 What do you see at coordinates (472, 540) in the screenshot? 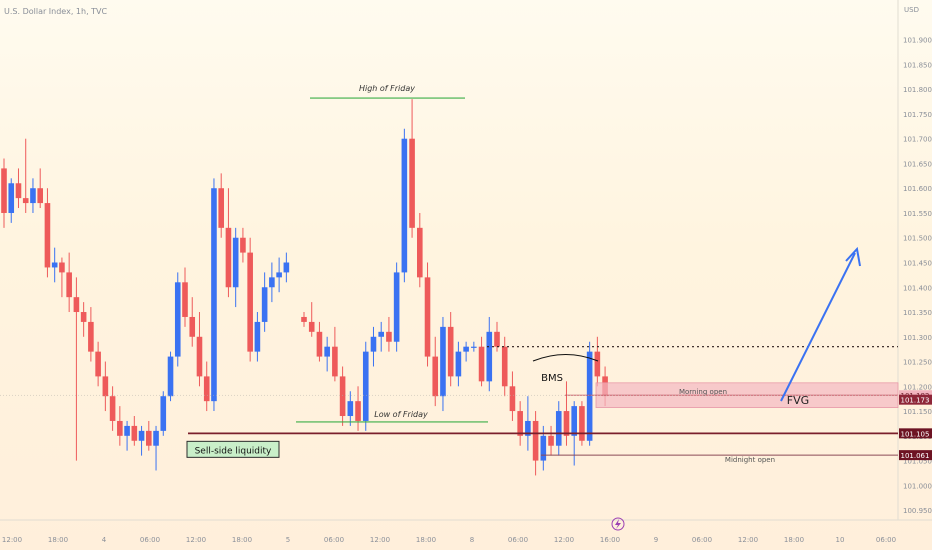
I see `x-tick-label: 8` at bounding box center [472, 540].